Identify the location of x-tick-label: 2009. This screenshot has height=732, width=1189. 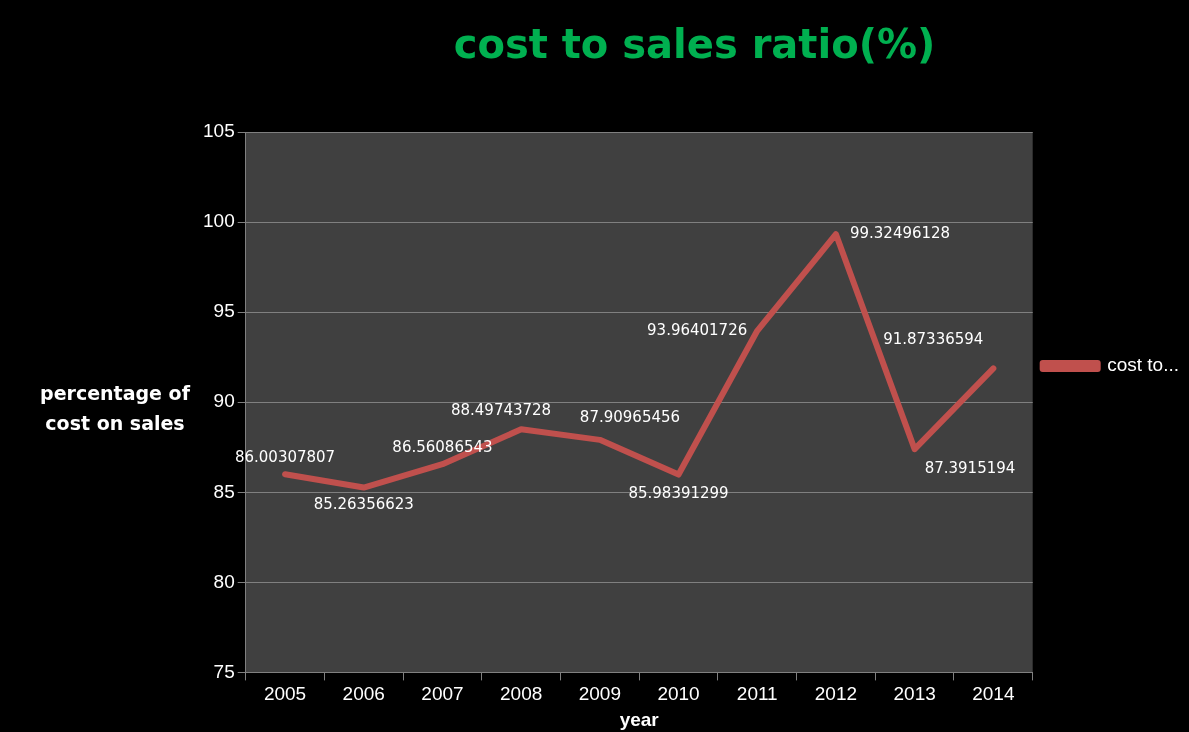
(599, 694).